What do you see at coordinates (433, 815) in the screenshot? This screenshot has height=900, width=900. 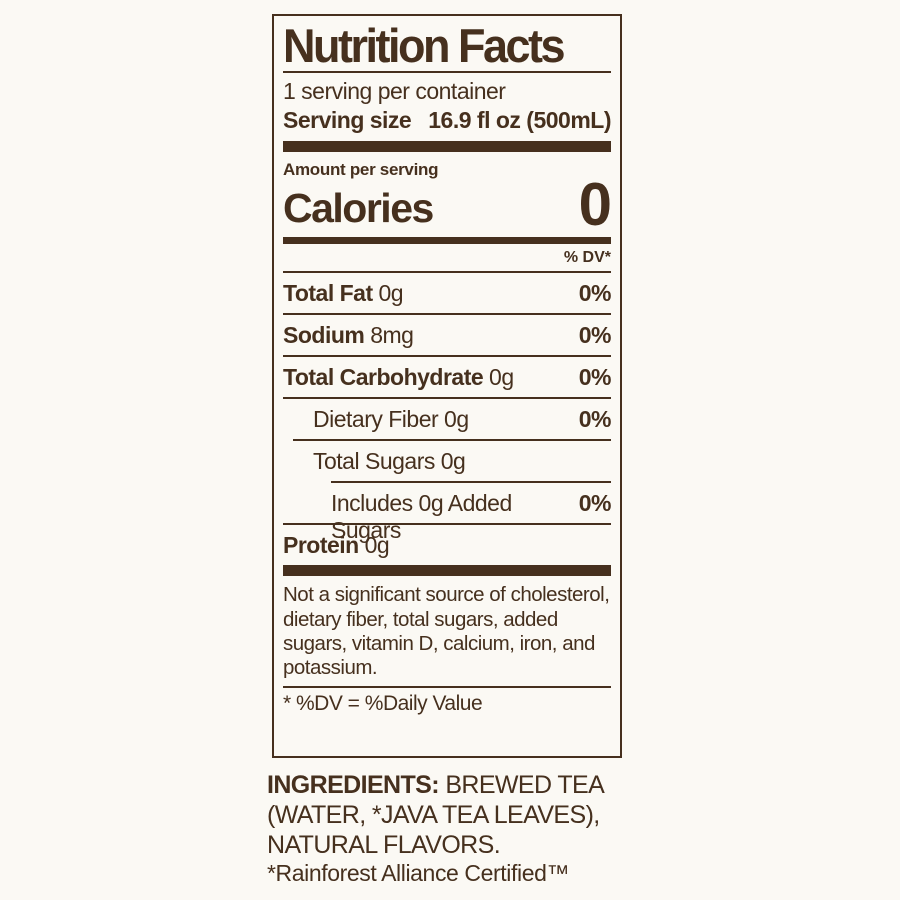 I see `ingredients-line-2: (WATER, *JAVA TEA LEAVES),` at bounding box center [433, 815].